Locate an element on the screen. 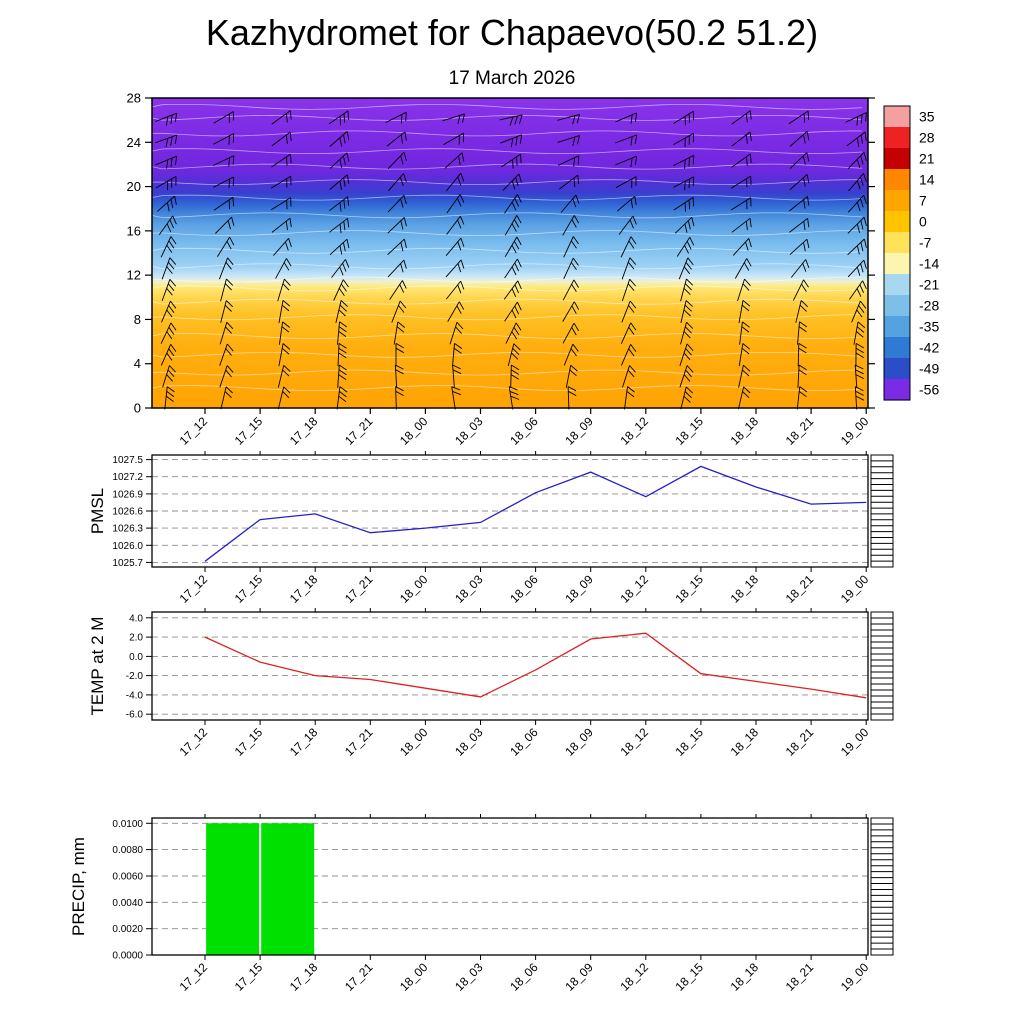 The image size is (1024, 1024). pmsl-gridlines is located at coordinates (510, 511).